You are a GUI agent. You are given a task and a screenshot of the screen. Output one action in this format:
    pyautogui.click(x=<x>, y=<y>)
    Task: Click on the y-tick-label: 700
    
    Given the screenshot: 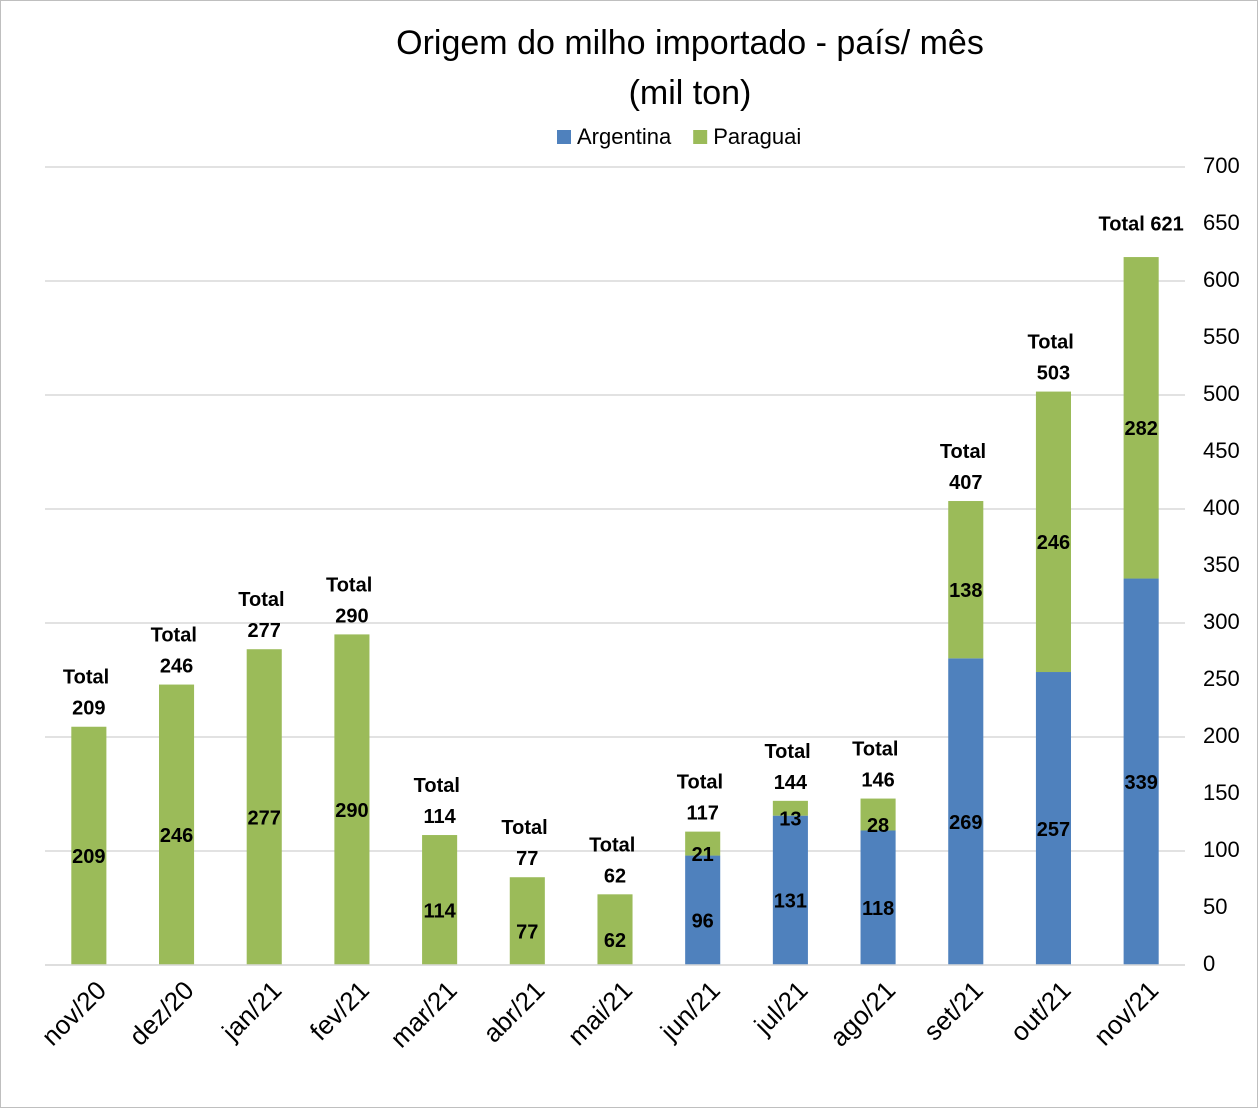 What is the action you would take?
    pyautogui.click(x=1221, y=165)
    